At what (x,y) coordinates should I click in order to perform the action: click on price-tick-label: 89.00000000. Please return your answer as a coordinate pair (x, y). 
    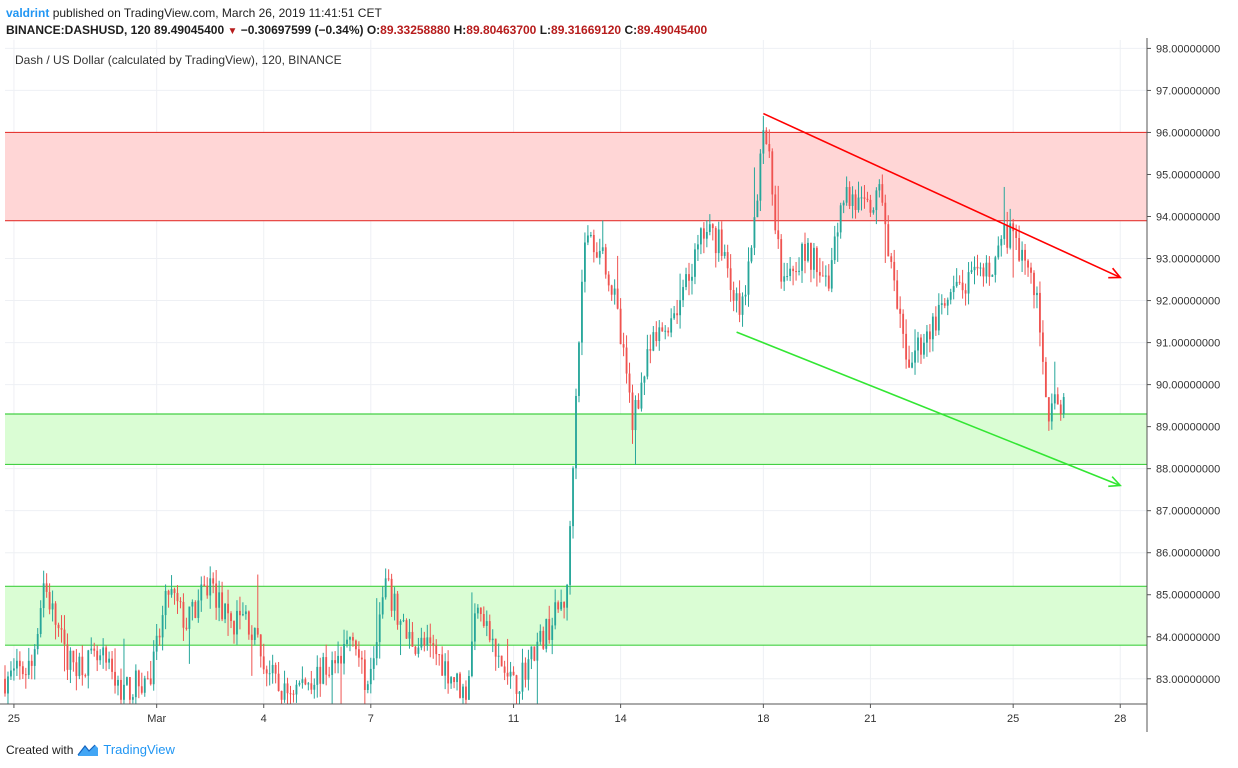
    Looking at the image, I should click on (1188, 428).